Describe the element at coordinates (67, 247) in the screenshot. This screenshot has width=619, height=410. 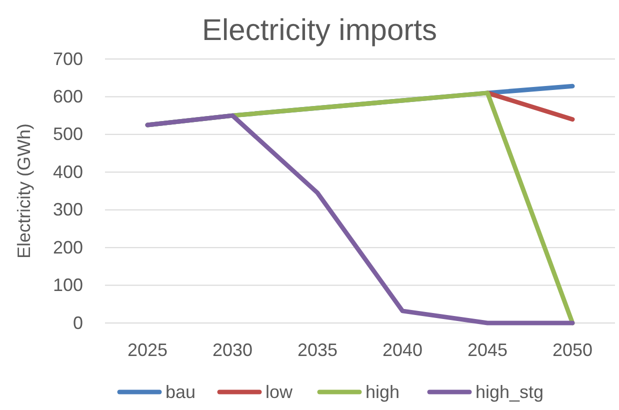
I see `y-tick-label: 200` at that location.